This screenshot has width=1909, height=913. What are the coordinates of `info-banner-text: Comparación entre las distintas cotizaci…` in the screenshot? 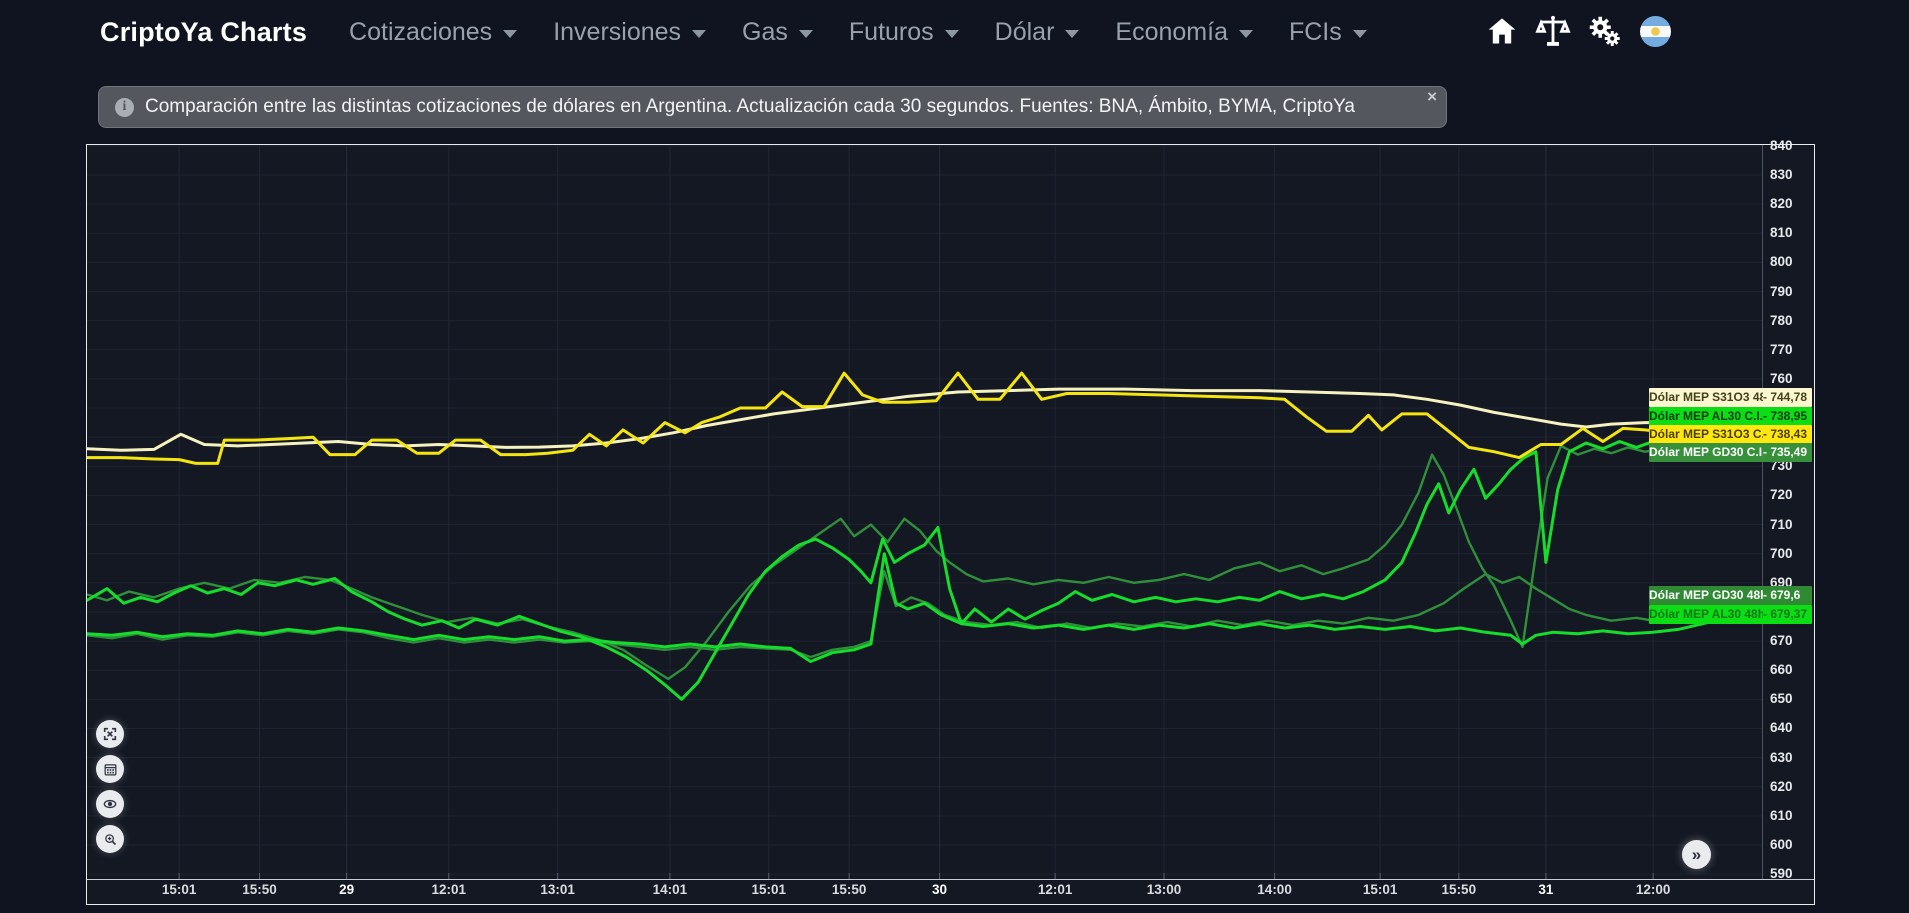 It's located at (750, 106).